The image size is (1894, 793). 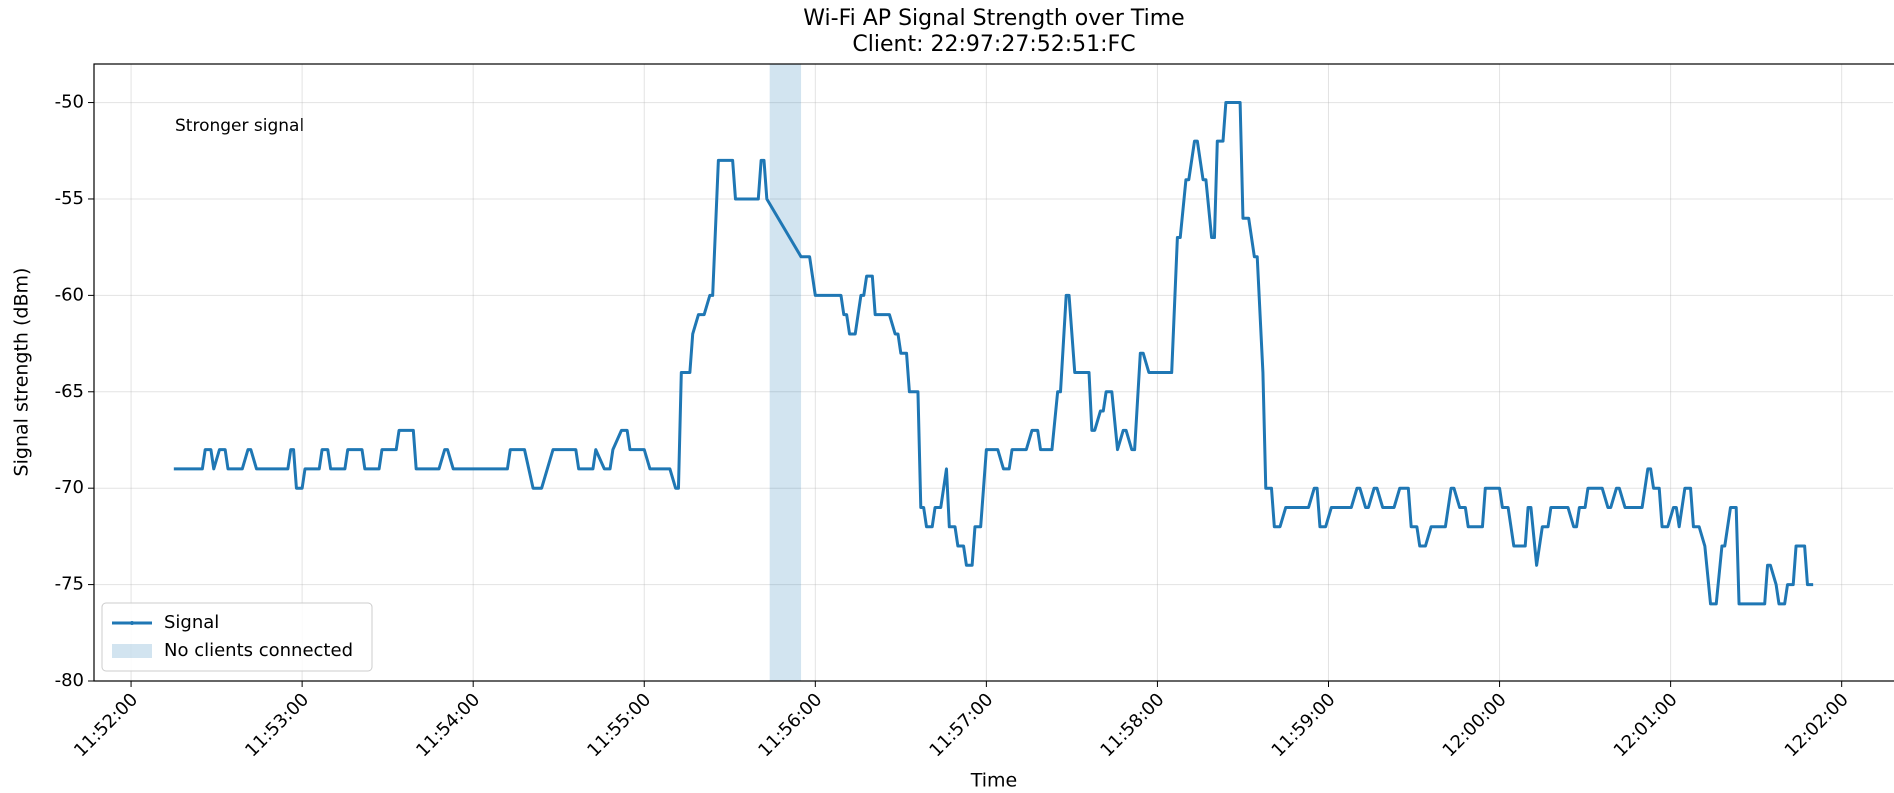 What do you see at coordinates (993, 18) in the screenshot?
I see `chart-title: Wi-Fi AP Signal Strength over Time` at bounding box center [993, 18].